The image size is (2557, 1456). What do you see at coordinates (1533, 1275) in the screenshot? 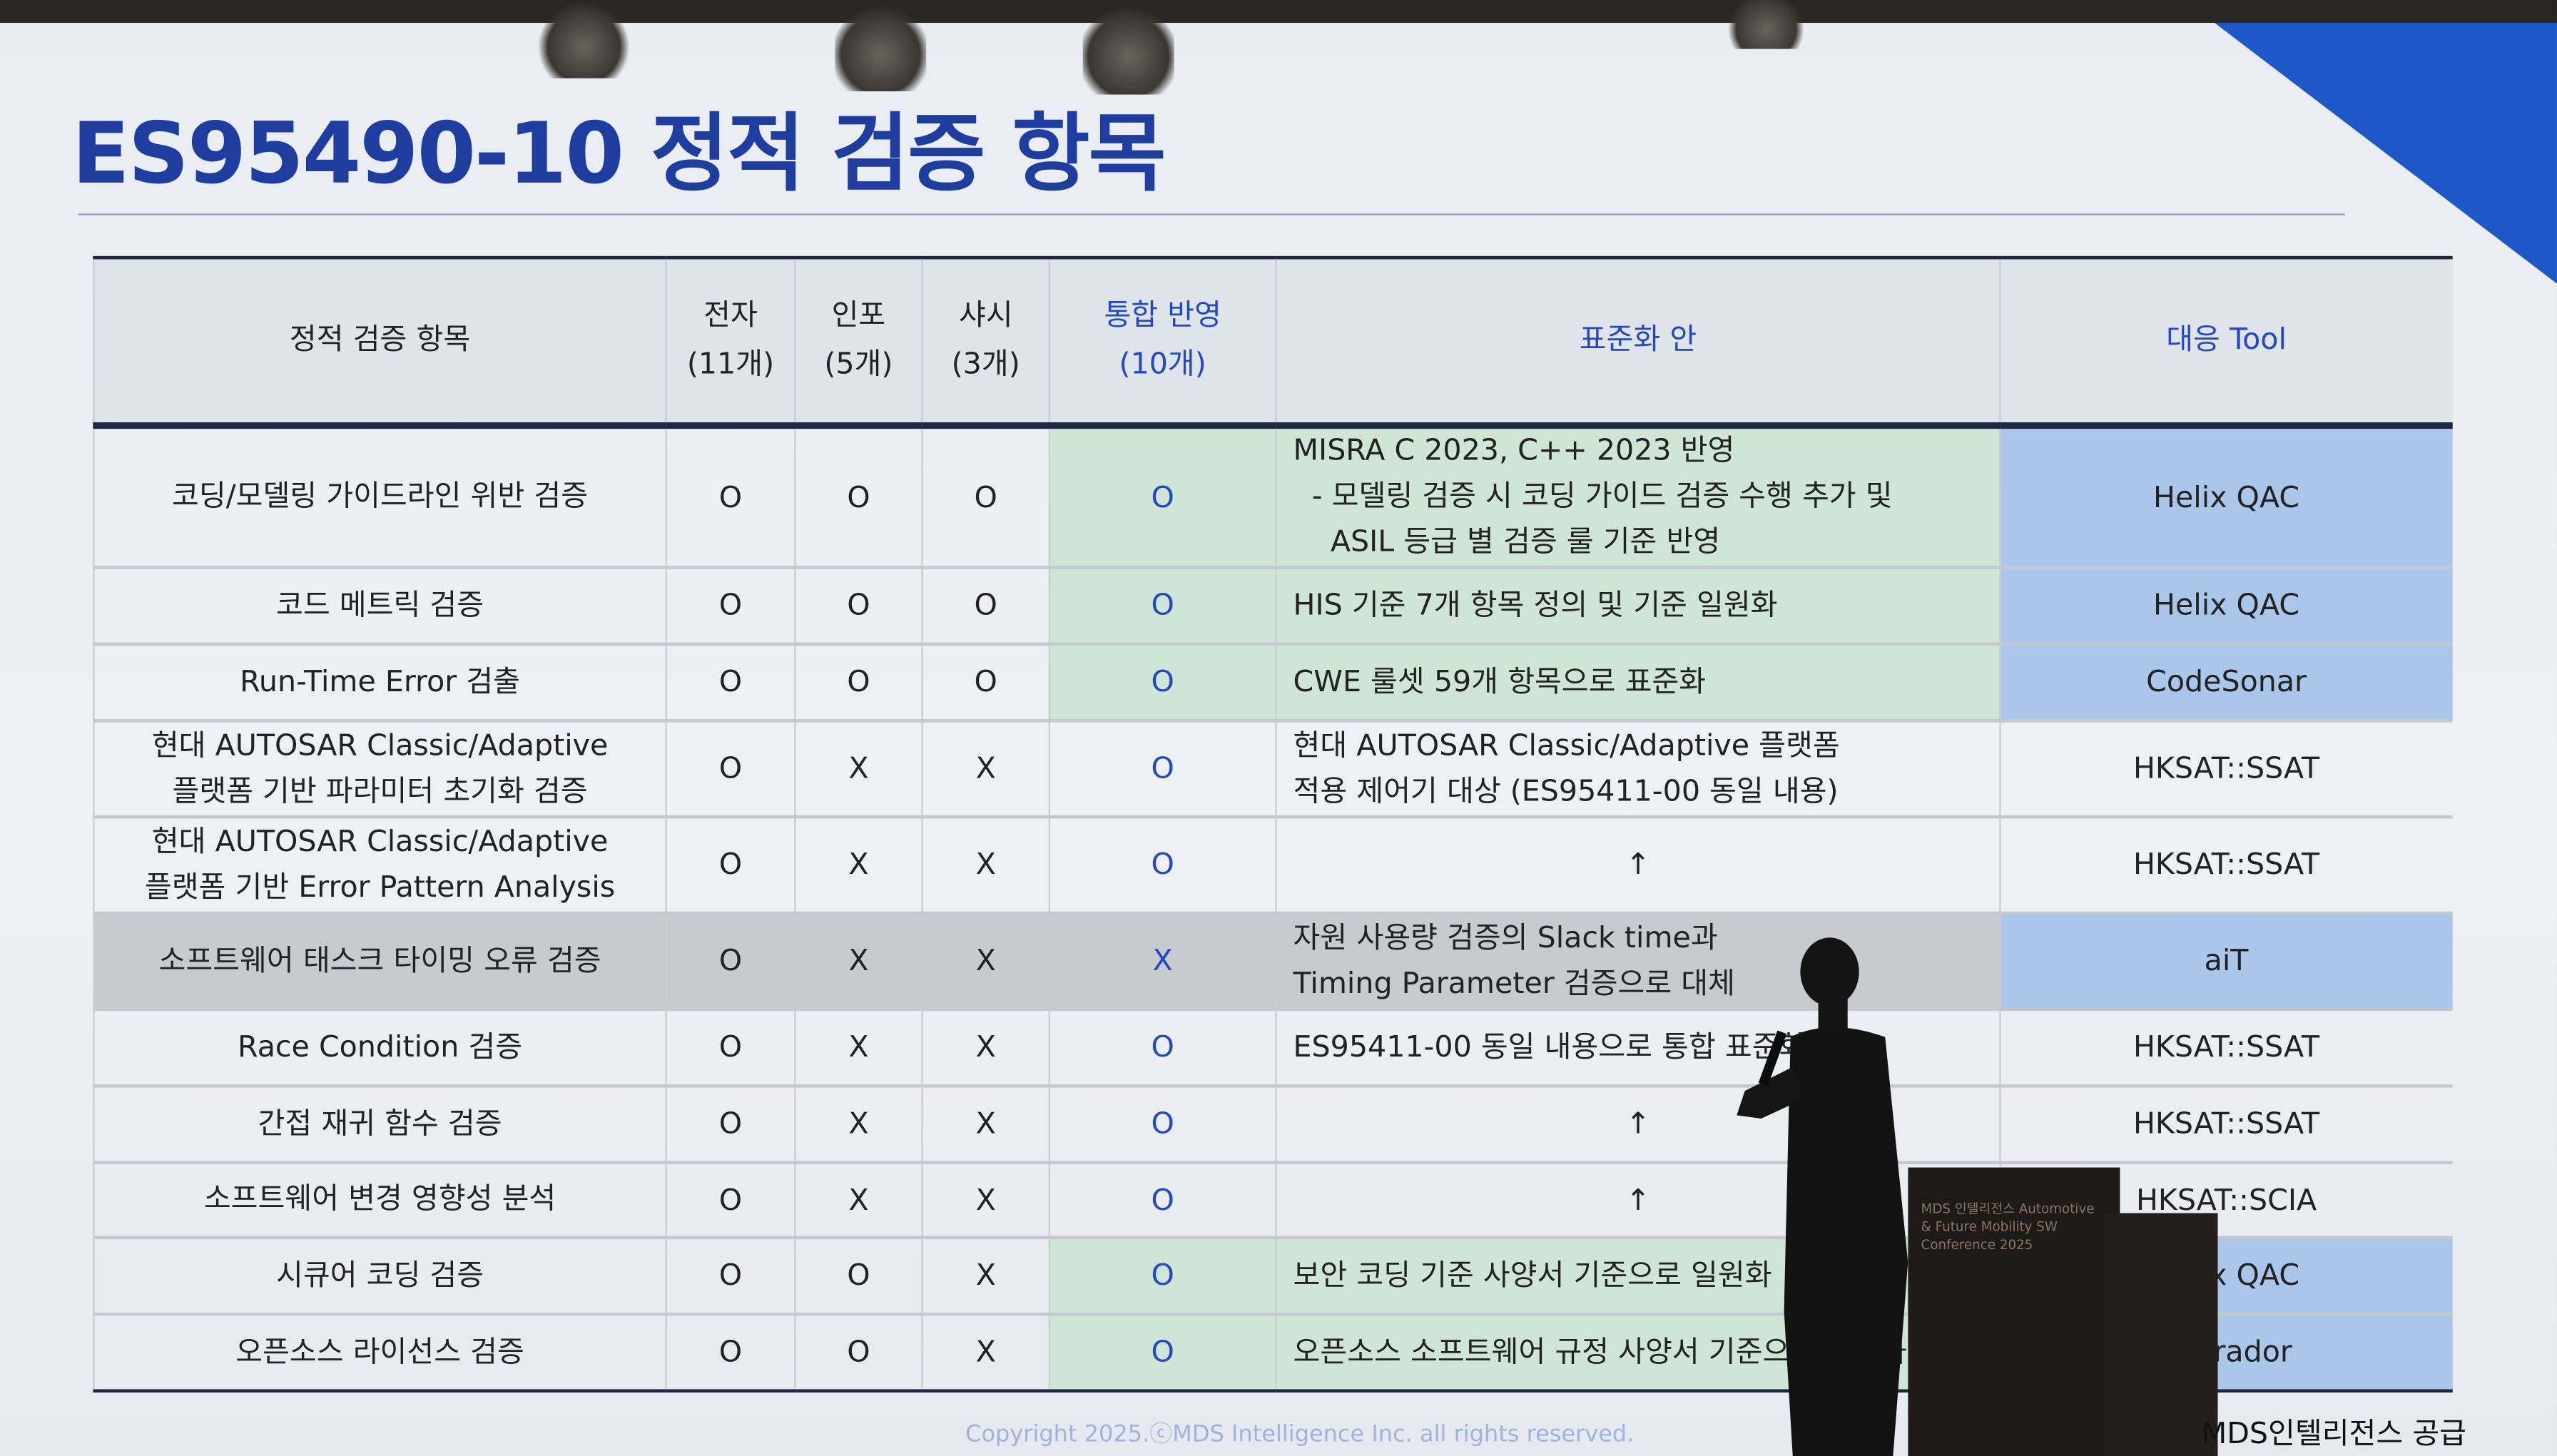
I see `cell-line: 보안 코딩 기준 사양서 기준으로 일원화` at bounding box center [1533, 1275].